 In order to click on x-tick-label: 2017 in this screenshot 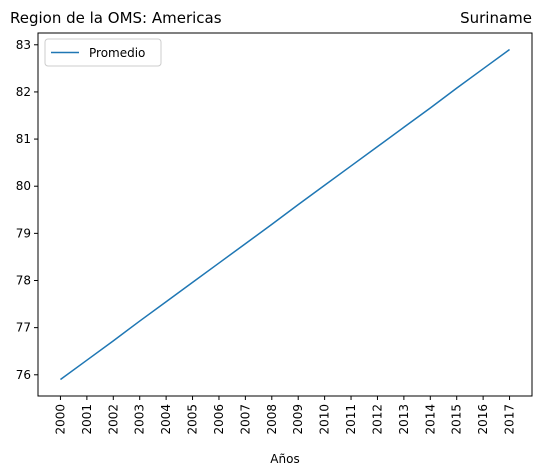, I will do `click(510, 419)`.